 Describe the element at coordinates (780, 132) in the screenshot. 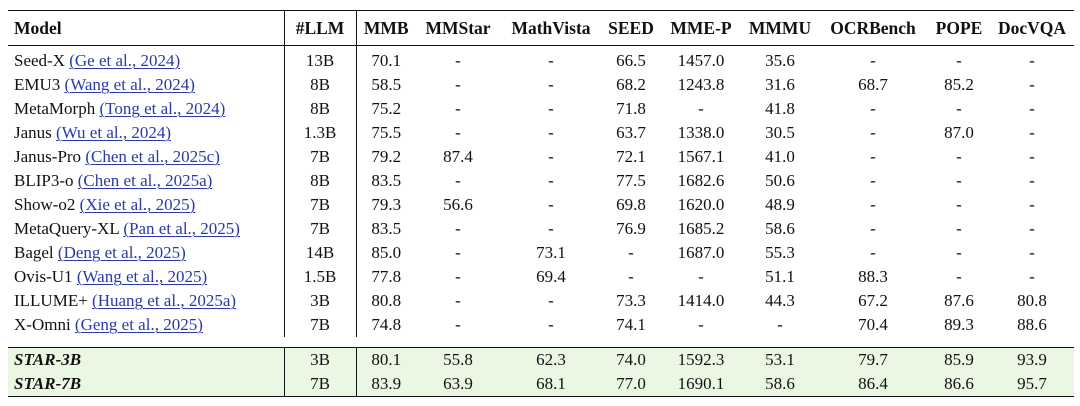

I see `score-cell-mmmu: 30.5` at that location.